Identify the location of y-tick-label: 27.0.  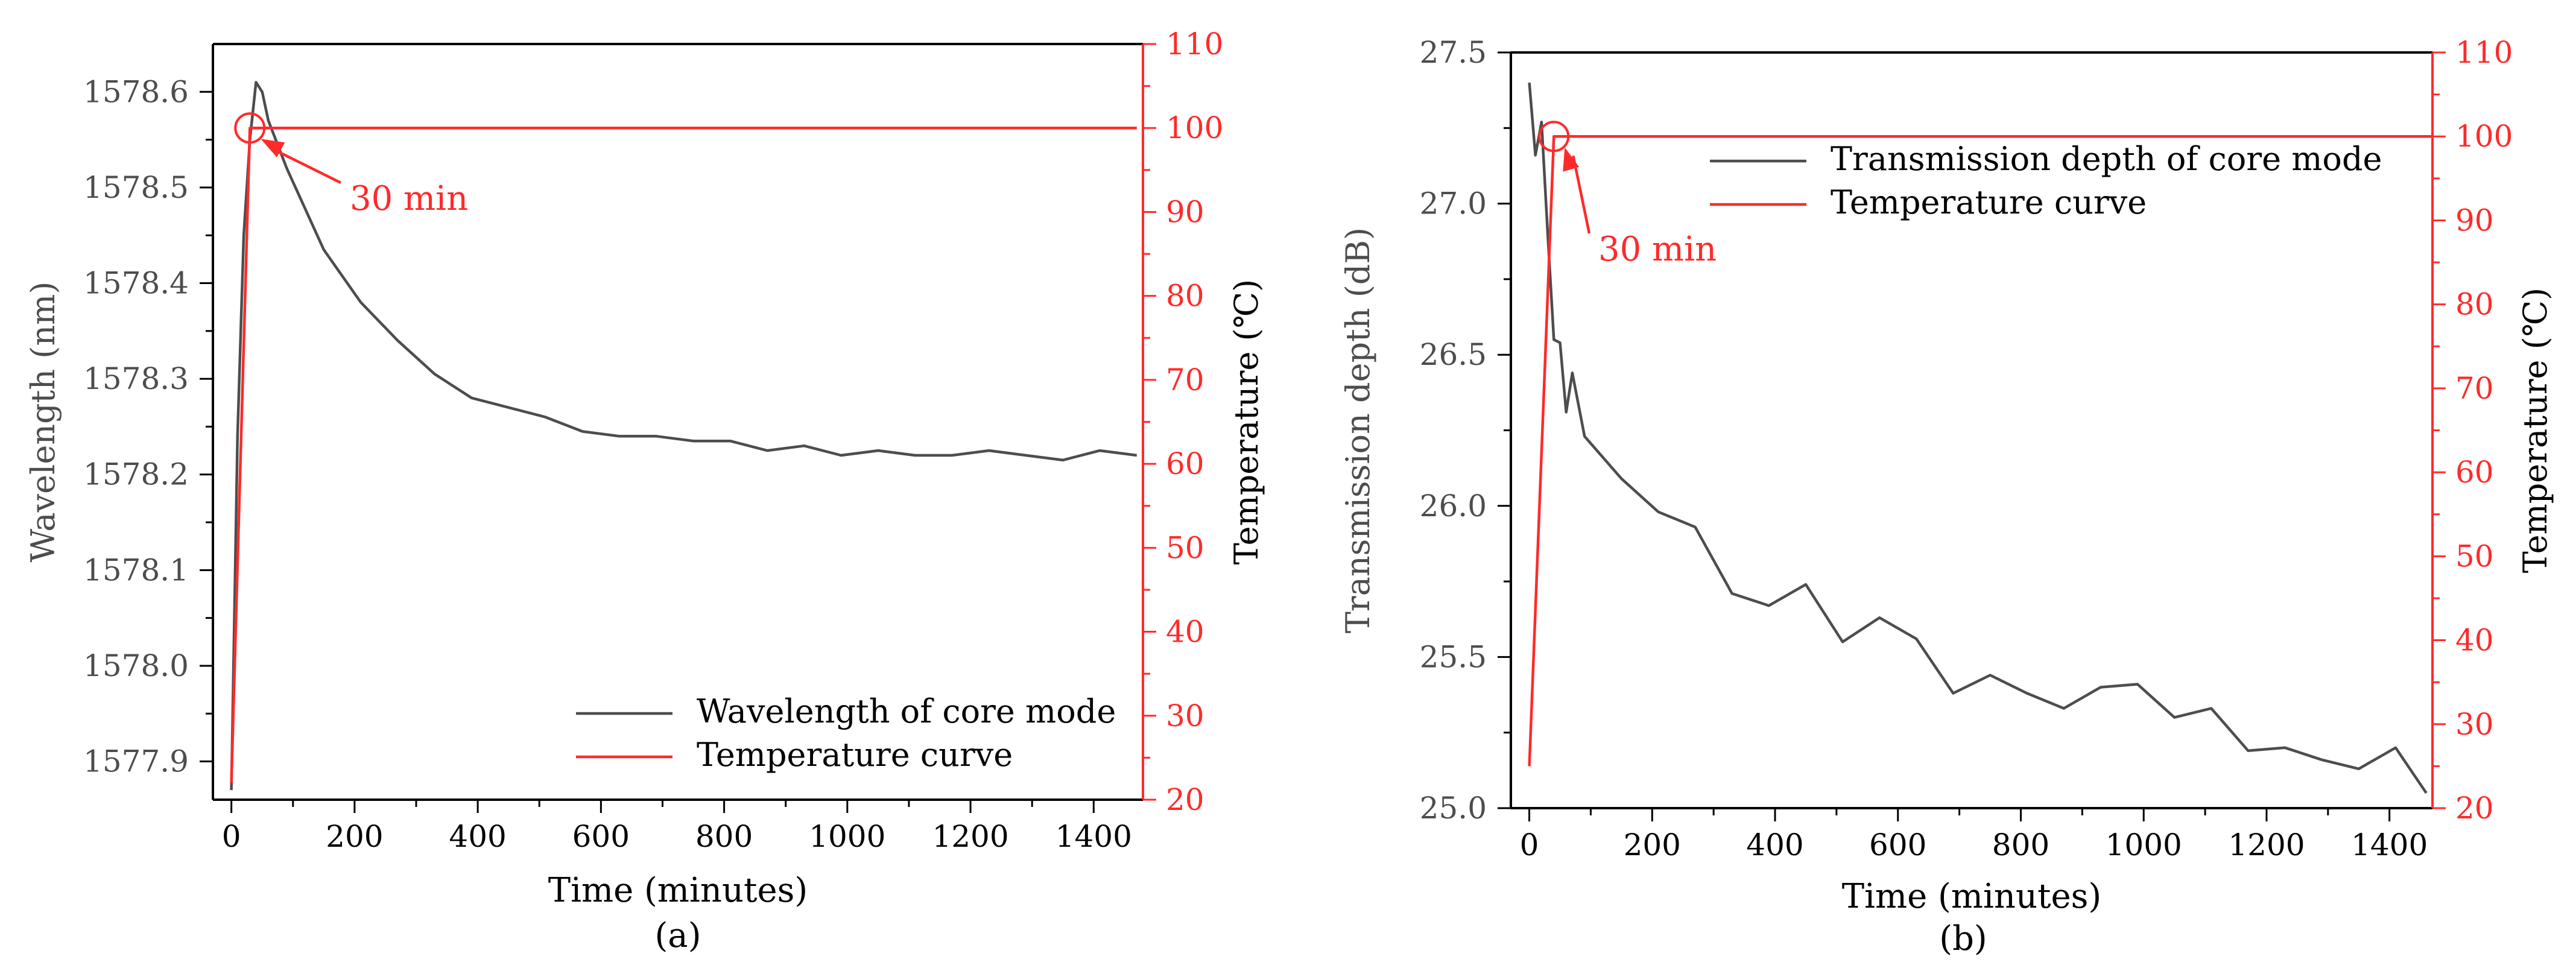
(1453, 203).